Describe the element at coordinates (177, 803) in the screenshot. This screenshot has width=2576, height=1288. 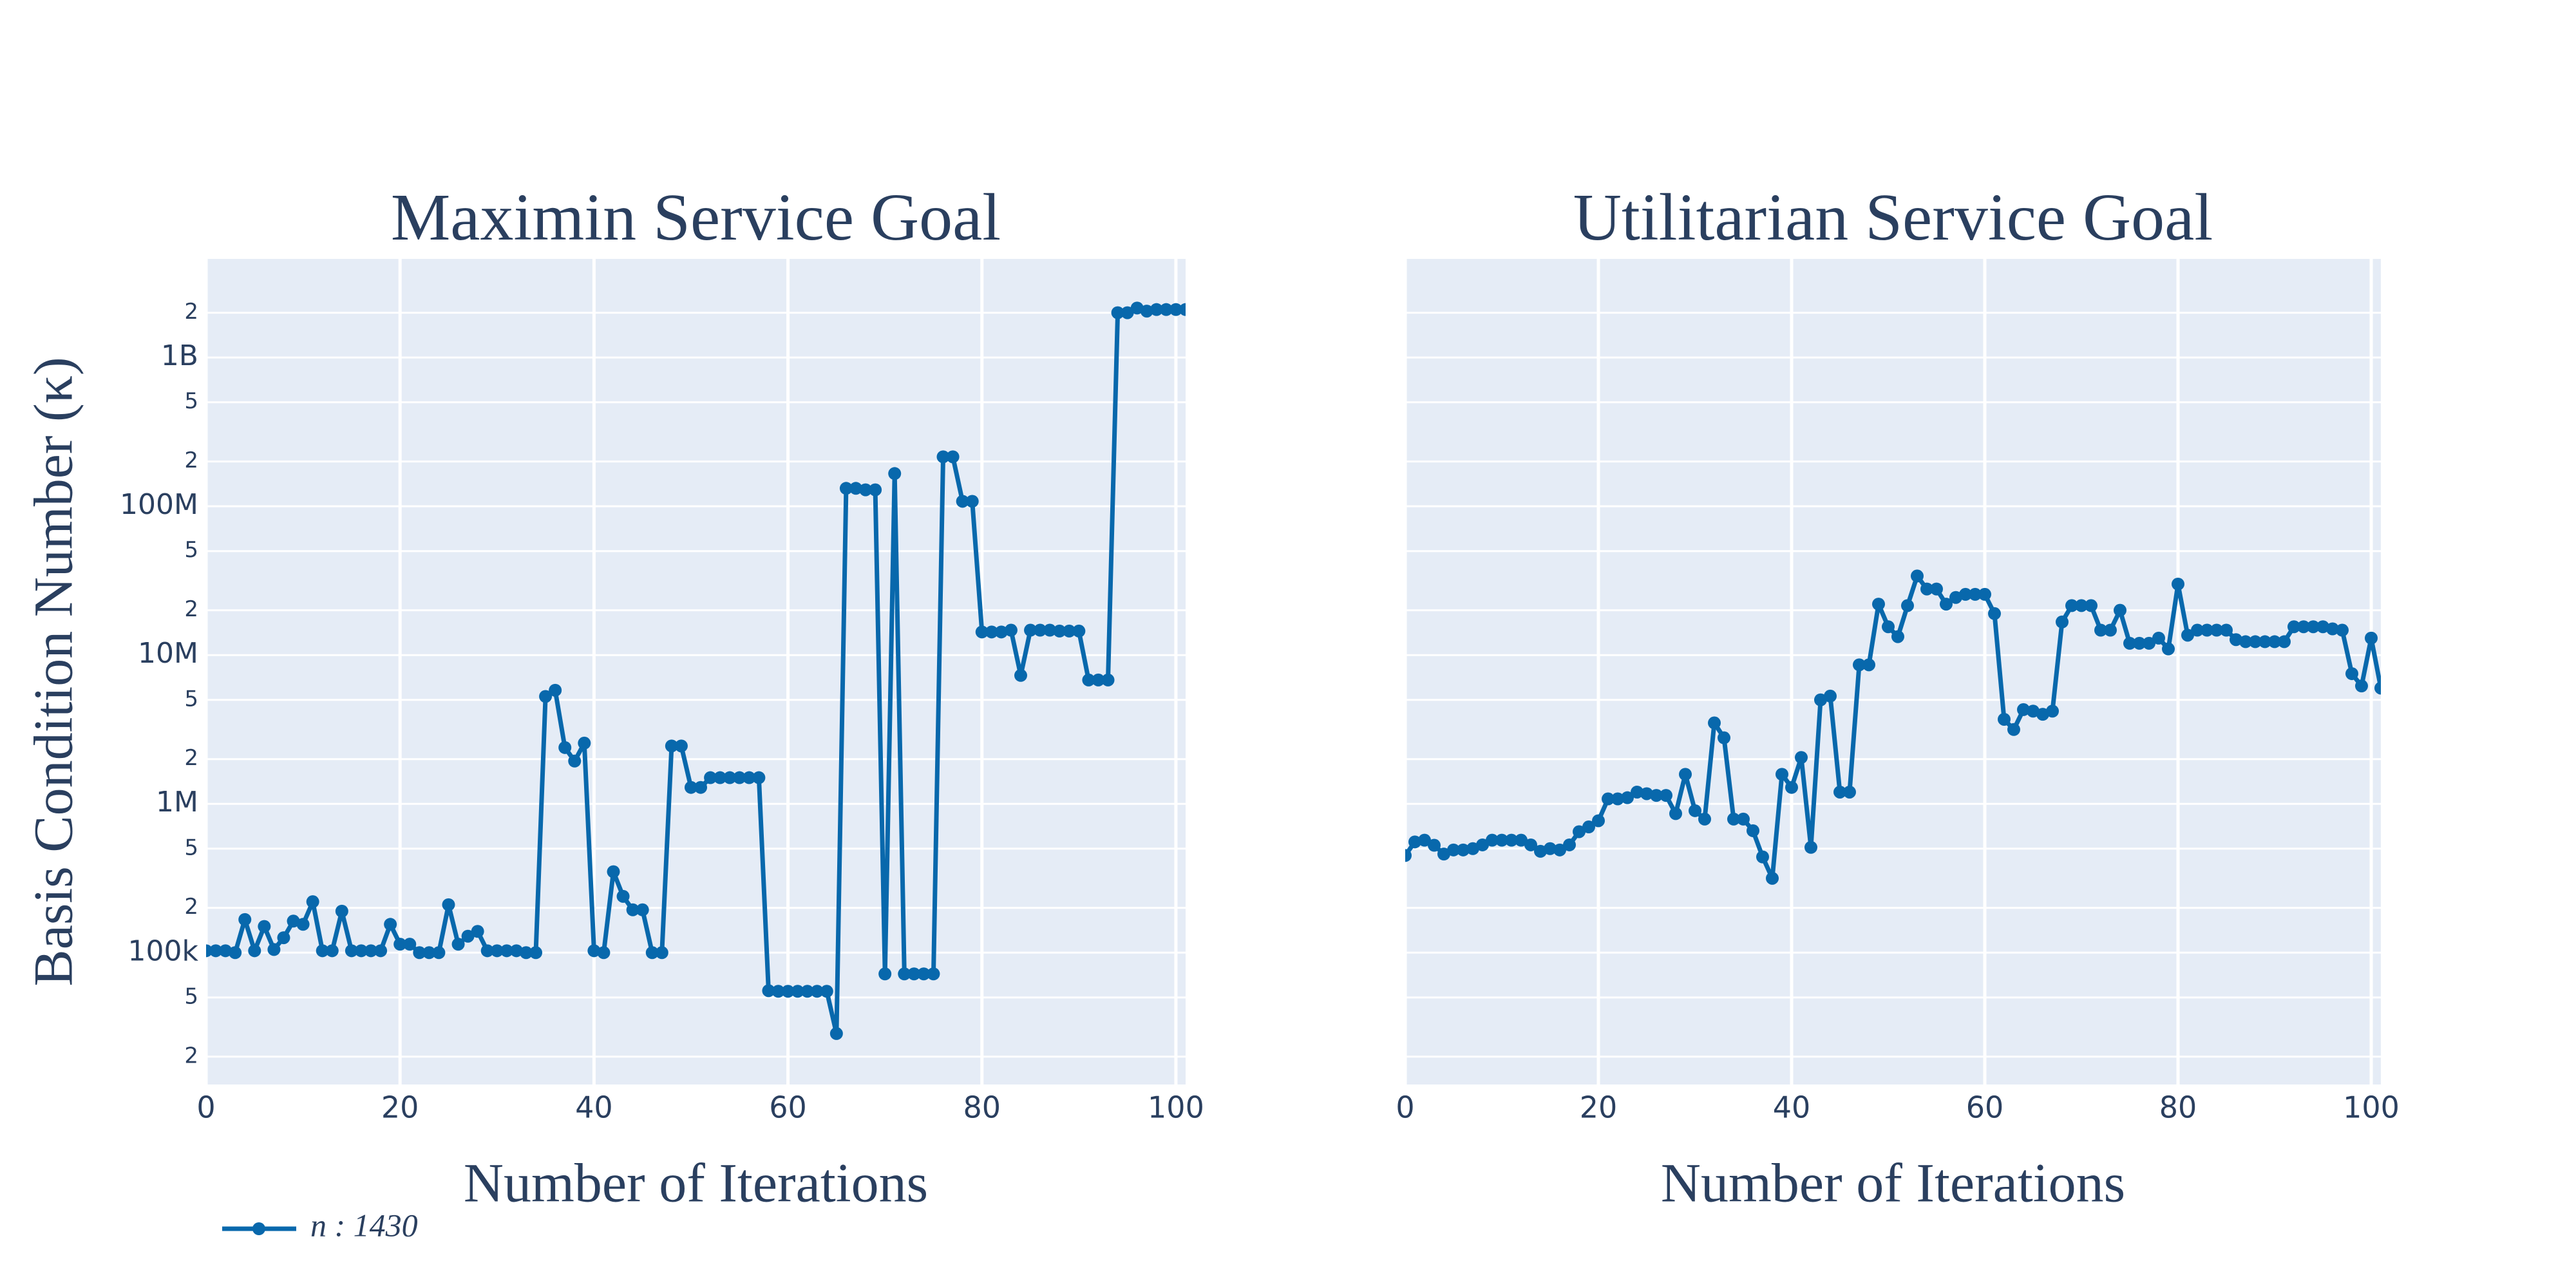
I see `y-tick-label: 1M` at that location.